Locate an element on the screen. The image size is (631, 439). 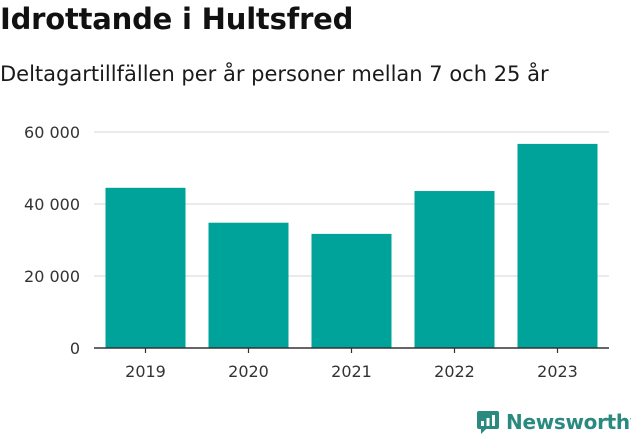
bar-2021 is located at coordinates (351, 290).